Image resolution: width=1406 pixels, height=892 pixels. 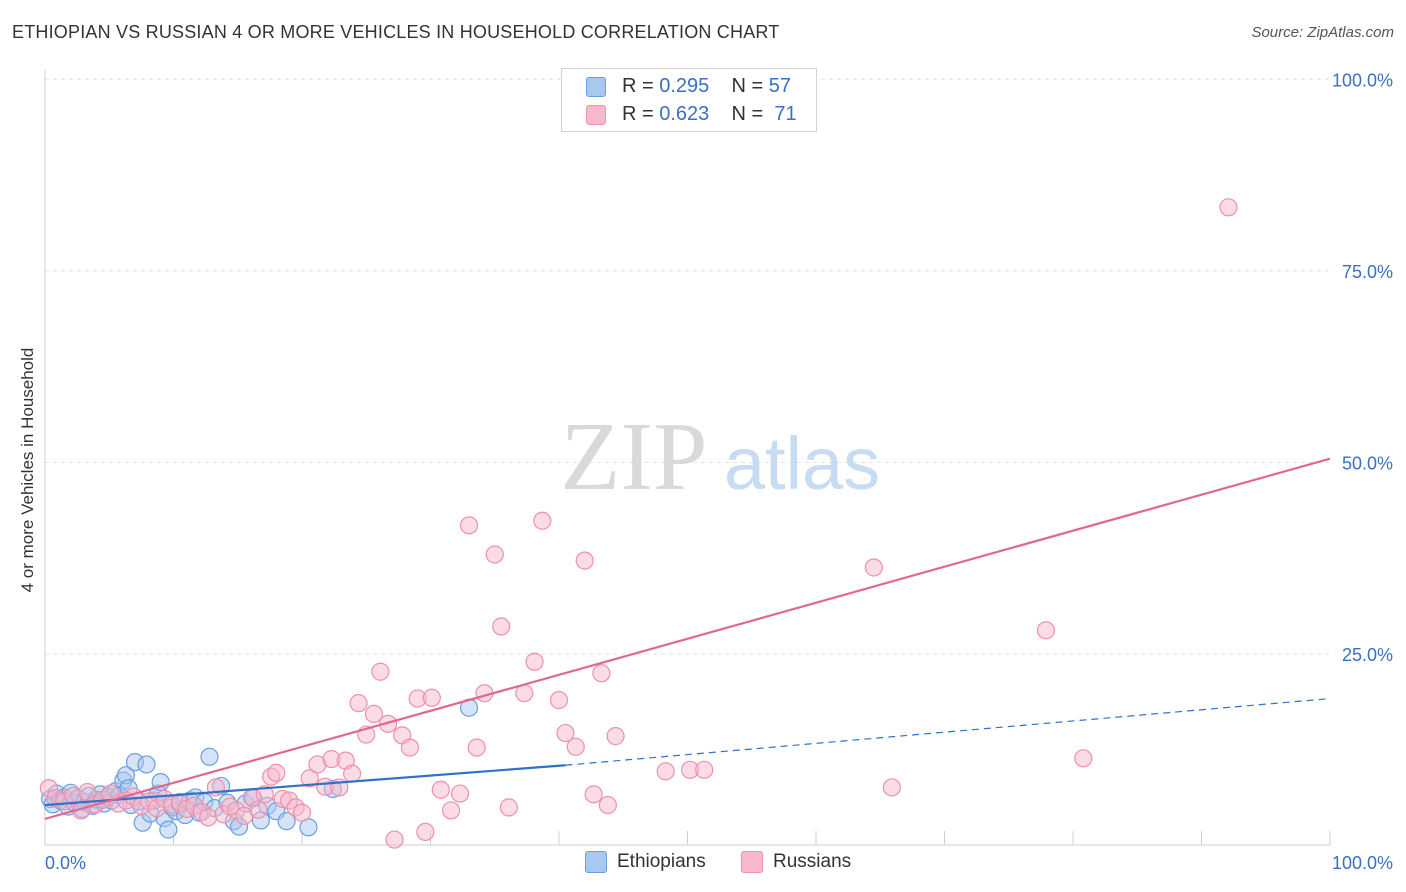 I want to click on watermark-zip: ZIP, so click(x=634, y=457).